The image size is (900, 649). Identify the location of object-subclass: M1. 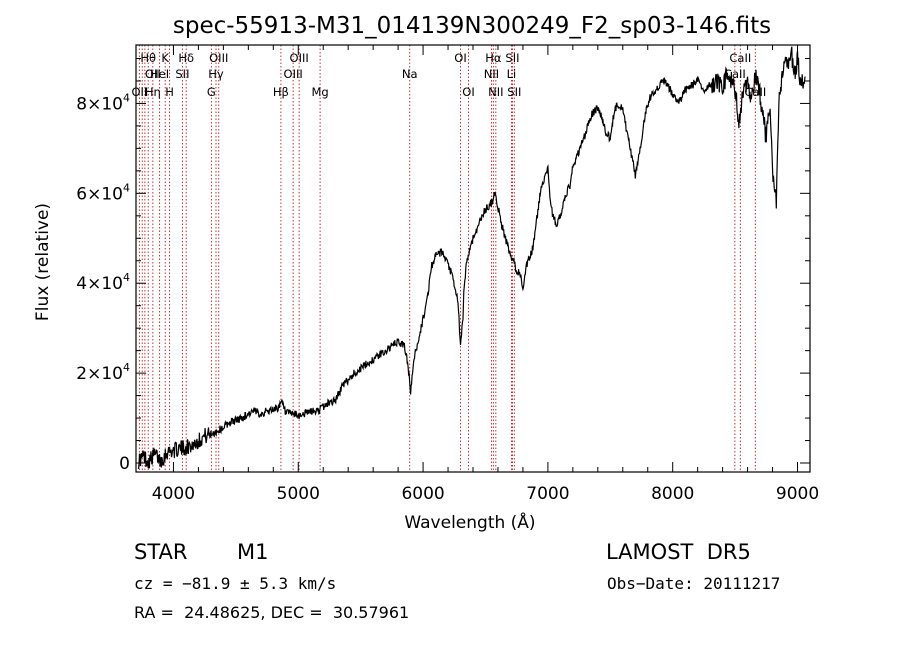
(253, 552).